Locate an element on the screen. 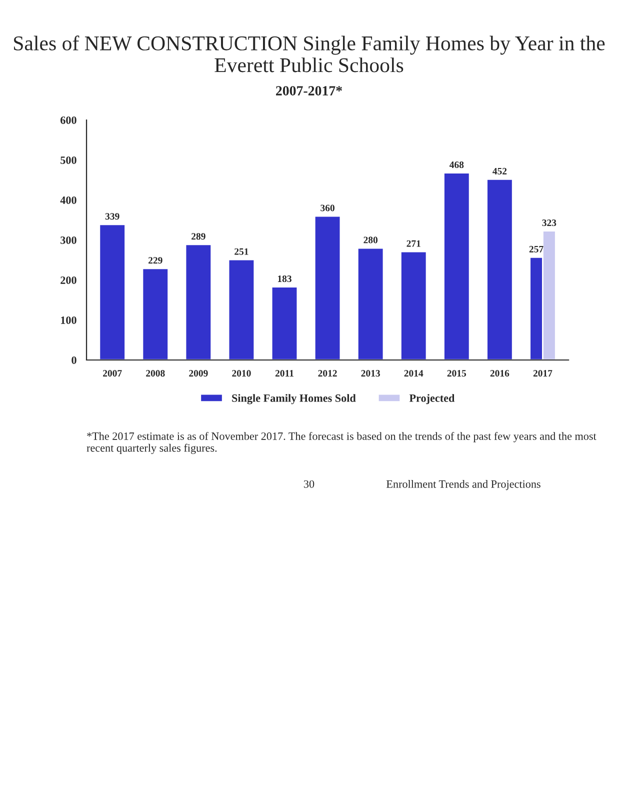 This screenshot has height=800, width=618. x-tick-label: 2013 is located at coordinates (370, 373).